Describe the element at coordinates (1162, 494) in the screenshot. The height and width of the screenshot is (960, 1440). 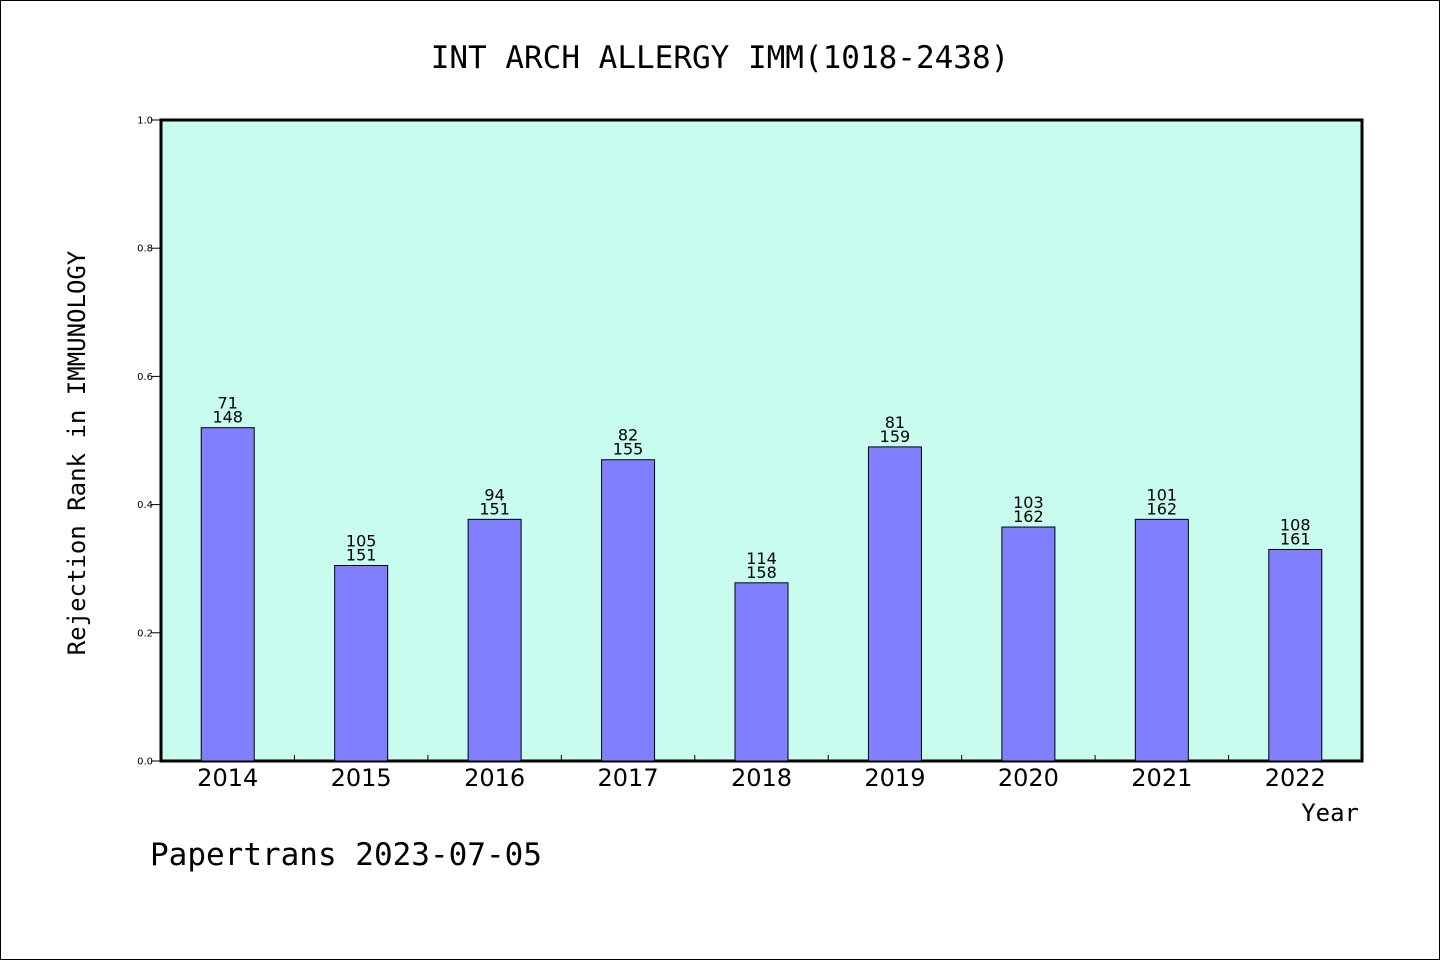
I see `bar-label-top: 101` at that location.